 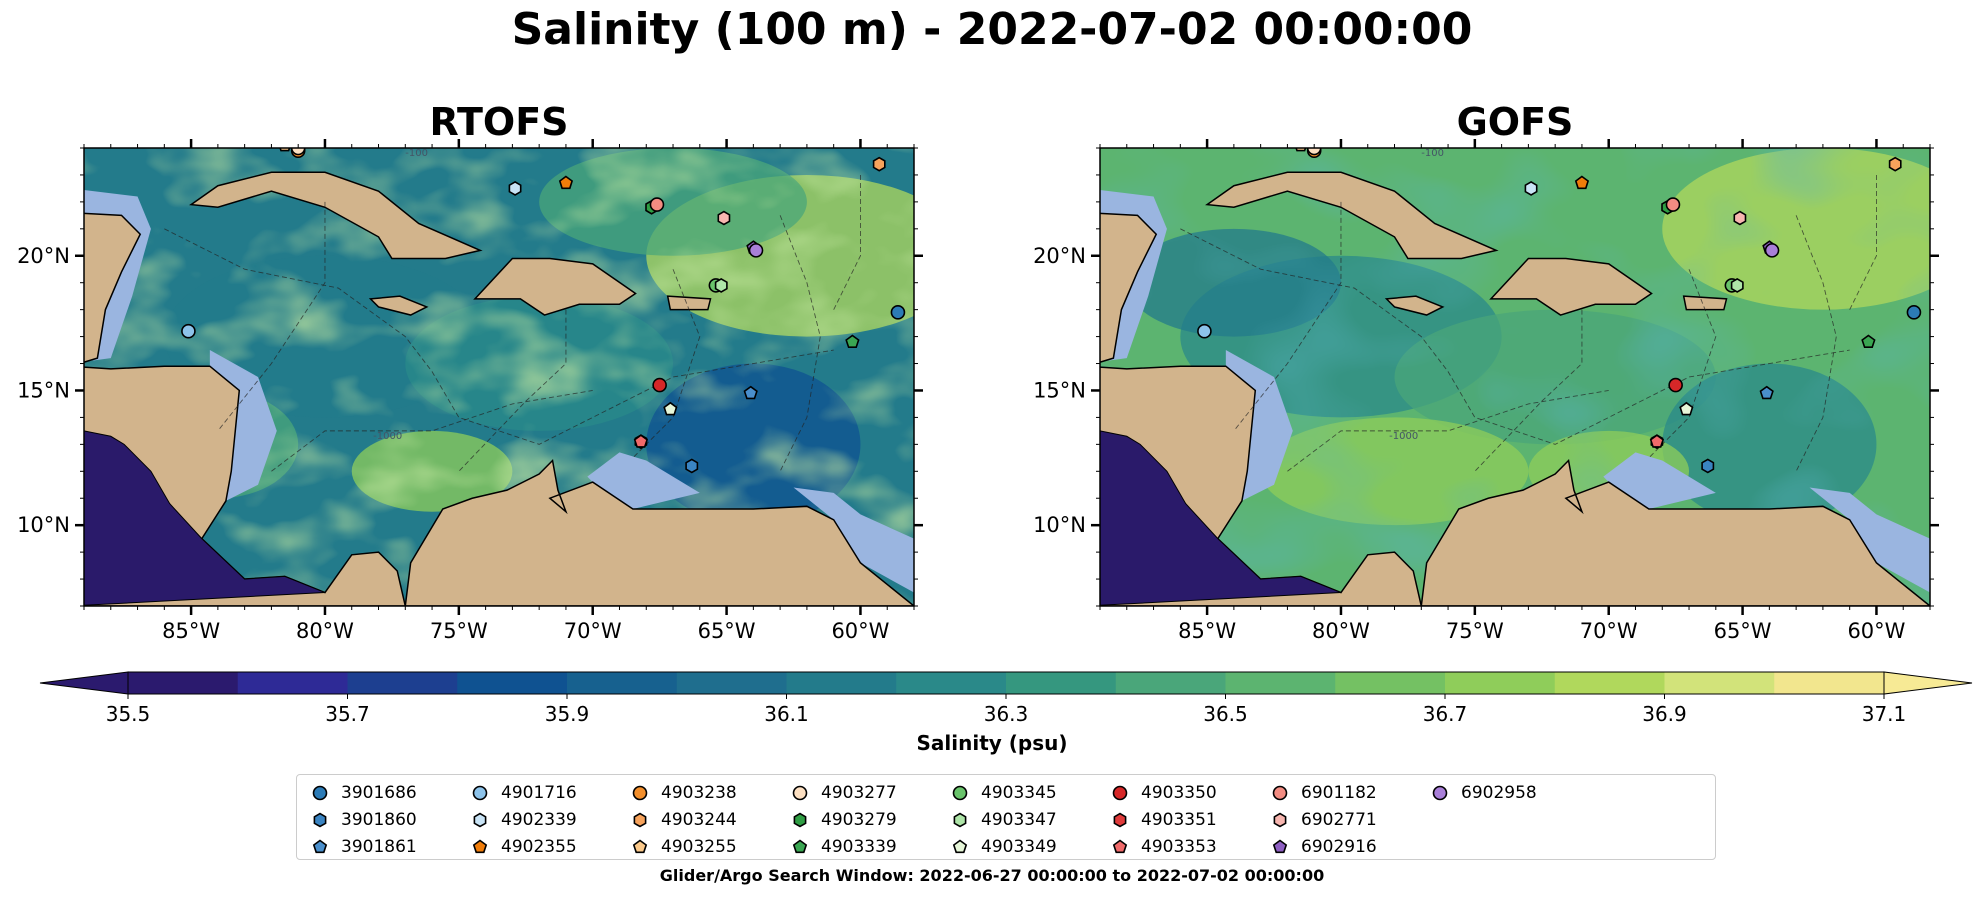 What do you see at coordinates (1324, 847) in the screenshot?
I see `legend-item: 6902916` at bounding box center [1324, 847].